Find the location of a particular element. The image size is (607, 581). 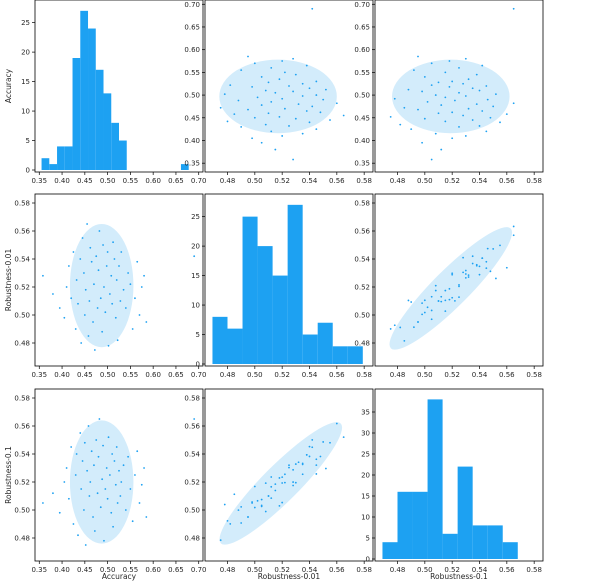

y-ticks: 0.35 0.40 0.45 0.50 0.55 0.60 0.65 0.70 is located at coordinates (364, 84).